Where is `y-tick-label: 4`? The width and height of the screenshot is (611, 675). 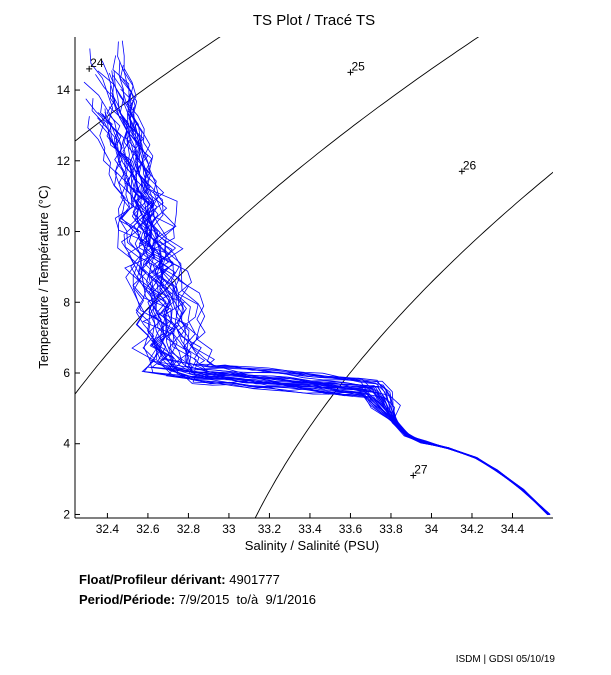 y-tick-label: 4 is located at coordinates (66, 444).